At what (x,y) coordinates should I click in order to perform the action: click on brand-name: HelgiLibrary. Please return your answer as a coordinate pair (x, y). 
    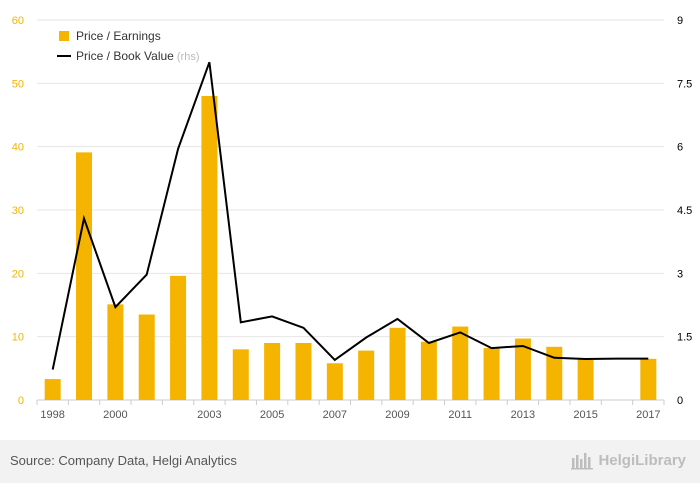
    Looking at the image, I should click on (642, 460).